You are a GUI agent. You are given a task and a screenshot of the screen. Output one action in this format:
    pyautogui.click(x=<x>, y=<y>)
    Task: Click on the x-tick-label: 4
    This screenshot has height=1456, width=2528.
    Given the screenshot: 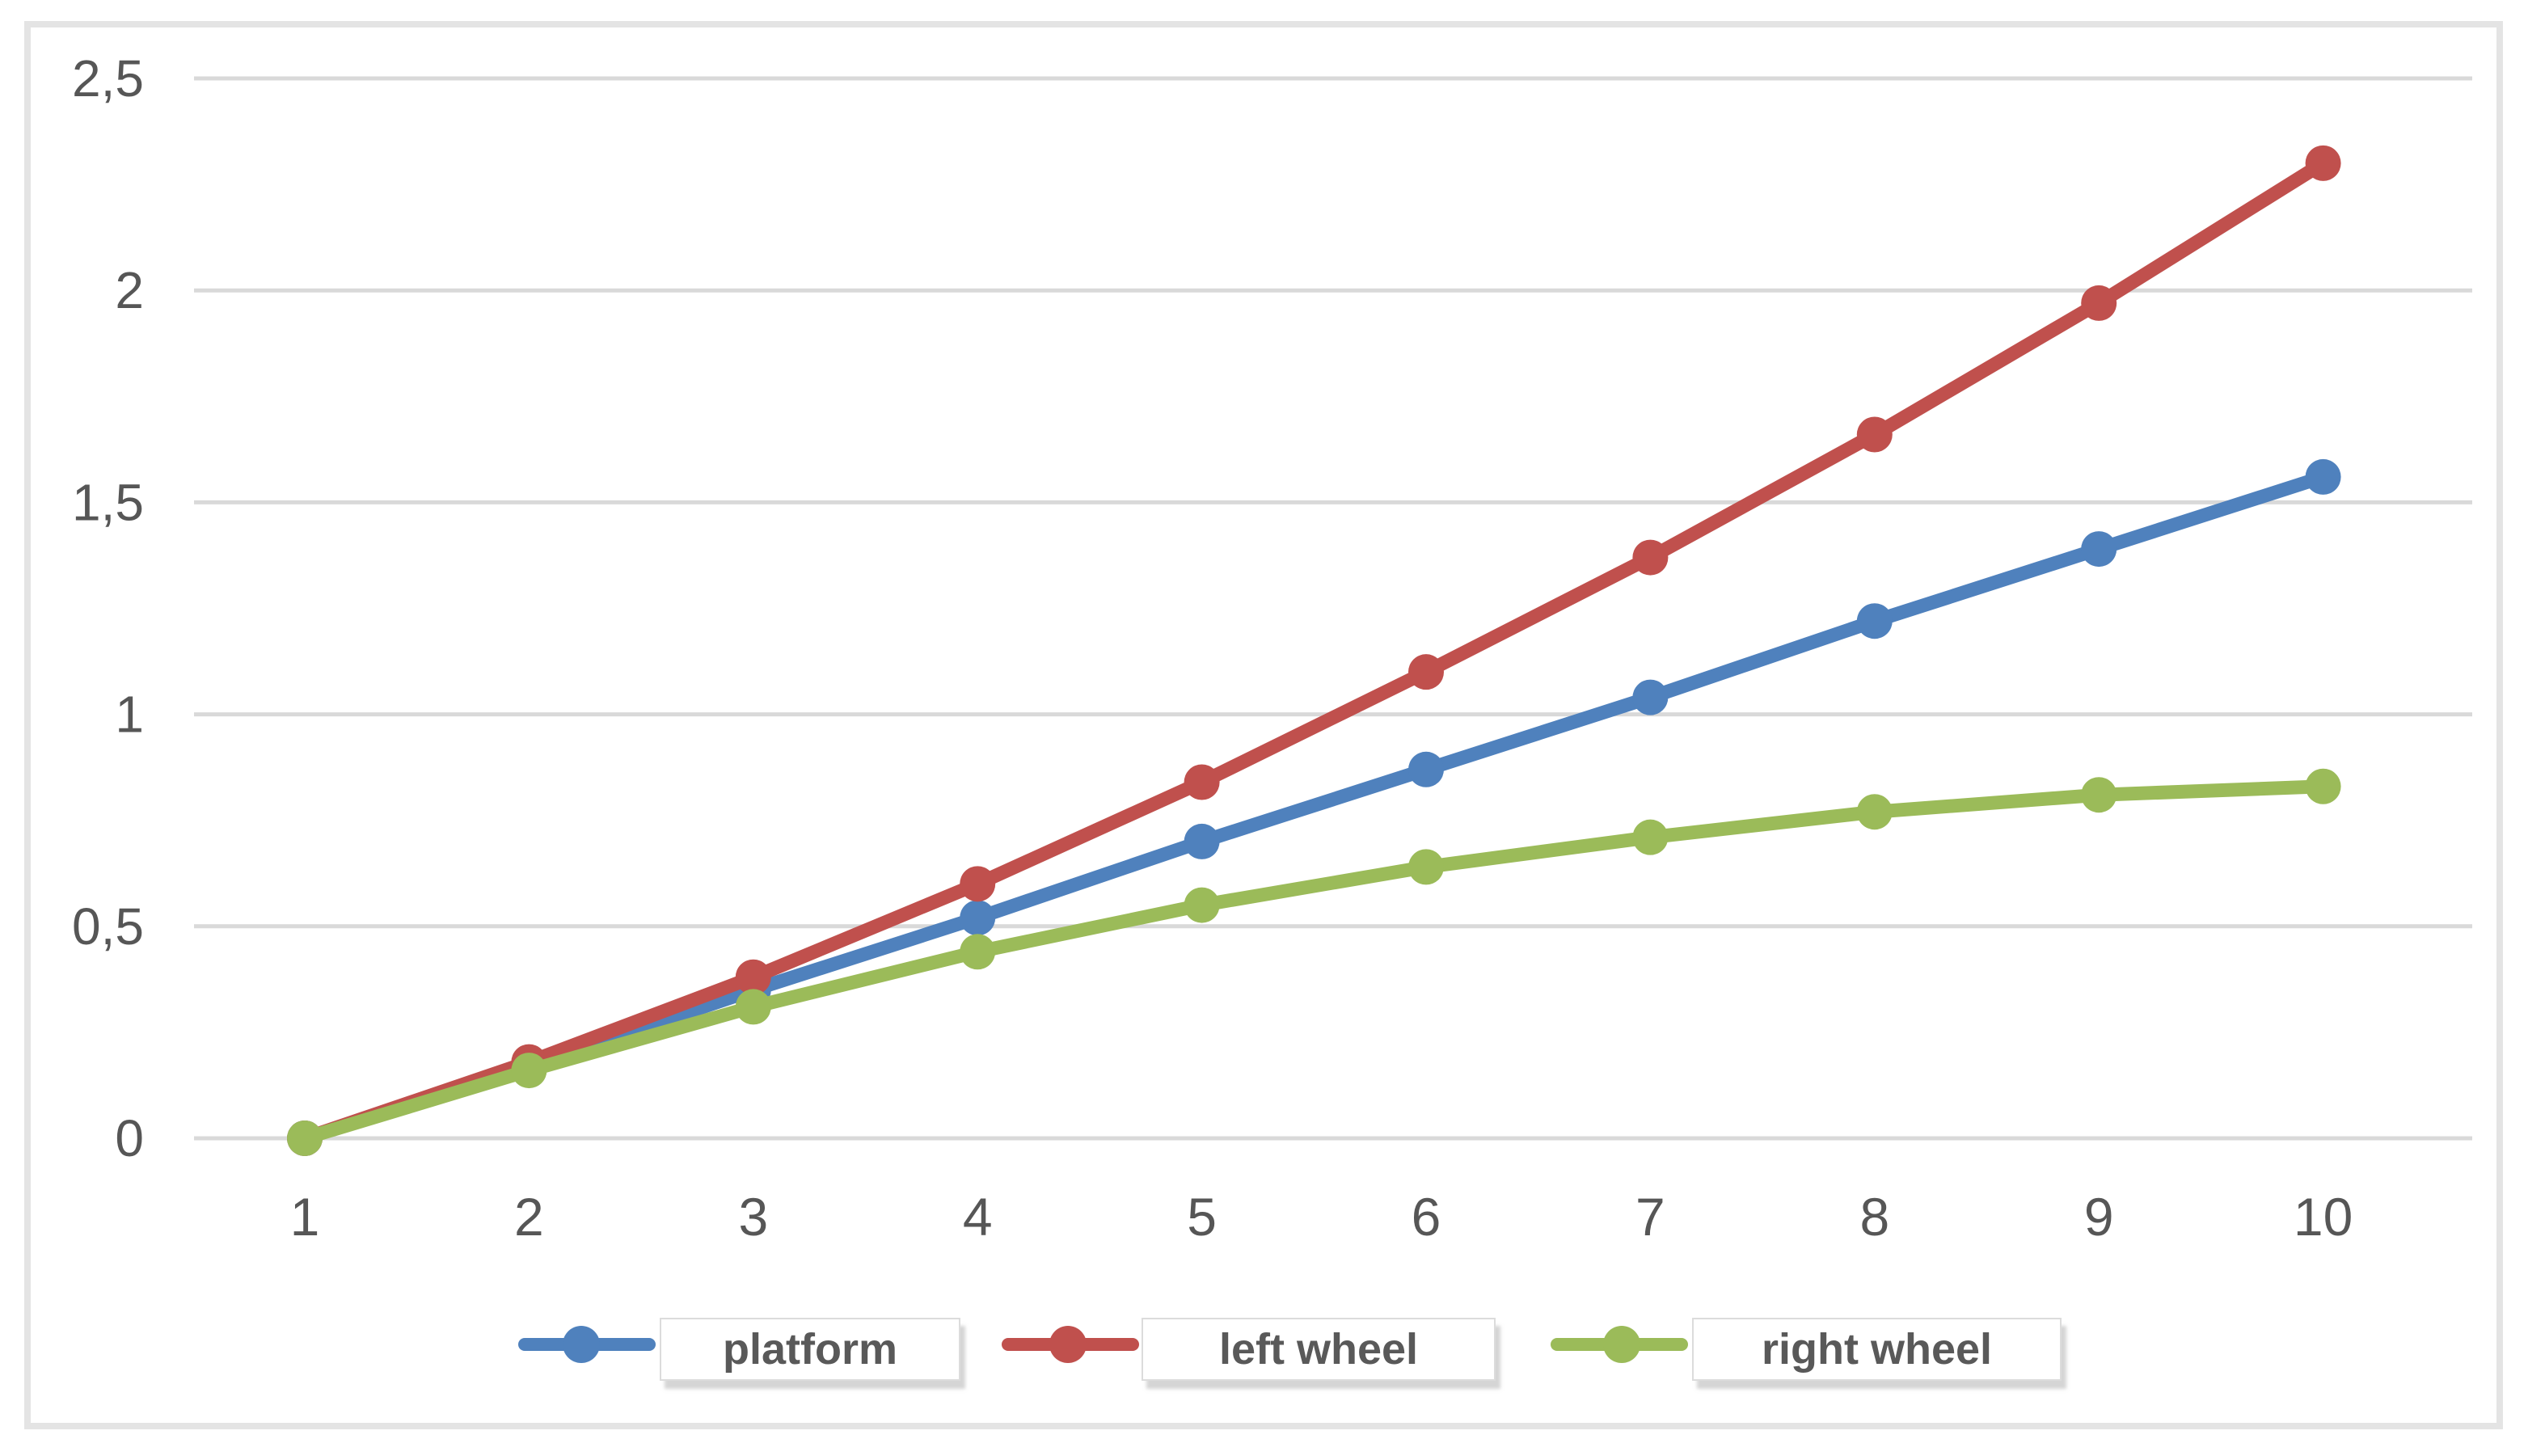 What is the action you would take?
    pyautogui.click(x=978, y=1217)
    